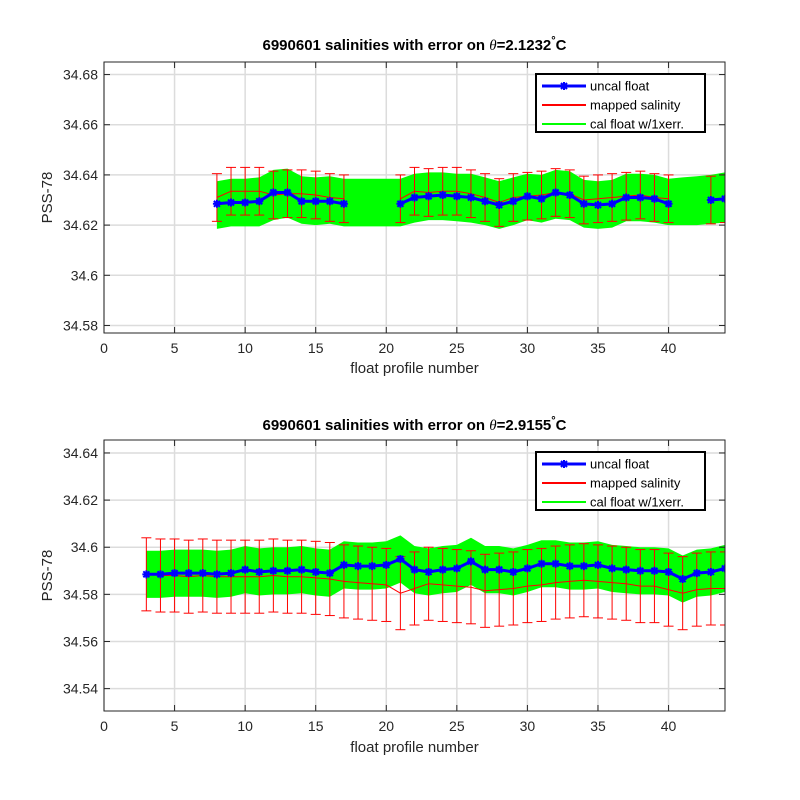  What do you see at coordinates (468, 197) in the screenshot?
I see `plot-area` at bounding box center [468, 197].